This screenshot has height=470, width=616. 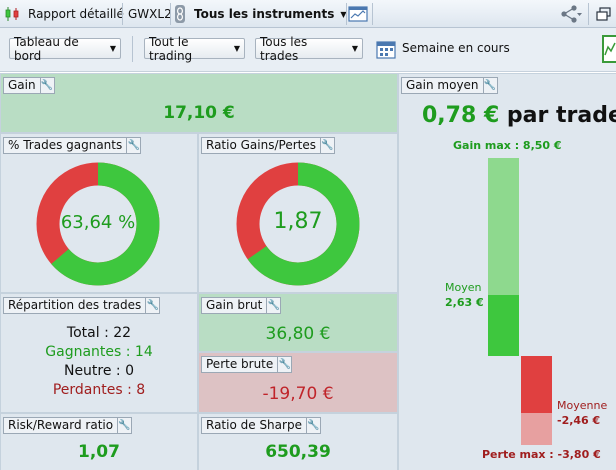 I want to click on donut-gain-arc, so click(x=298, y=224).